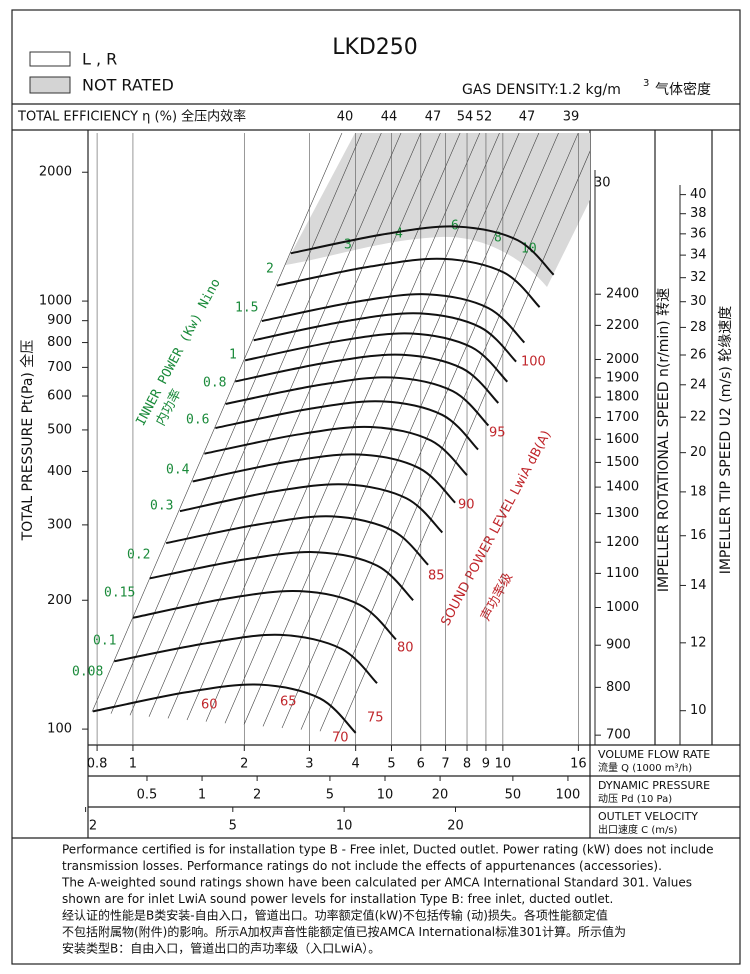 The width and height of the screenshot is (750, 974). I want to click on tip-tick-label: 22, so click(698, 417).